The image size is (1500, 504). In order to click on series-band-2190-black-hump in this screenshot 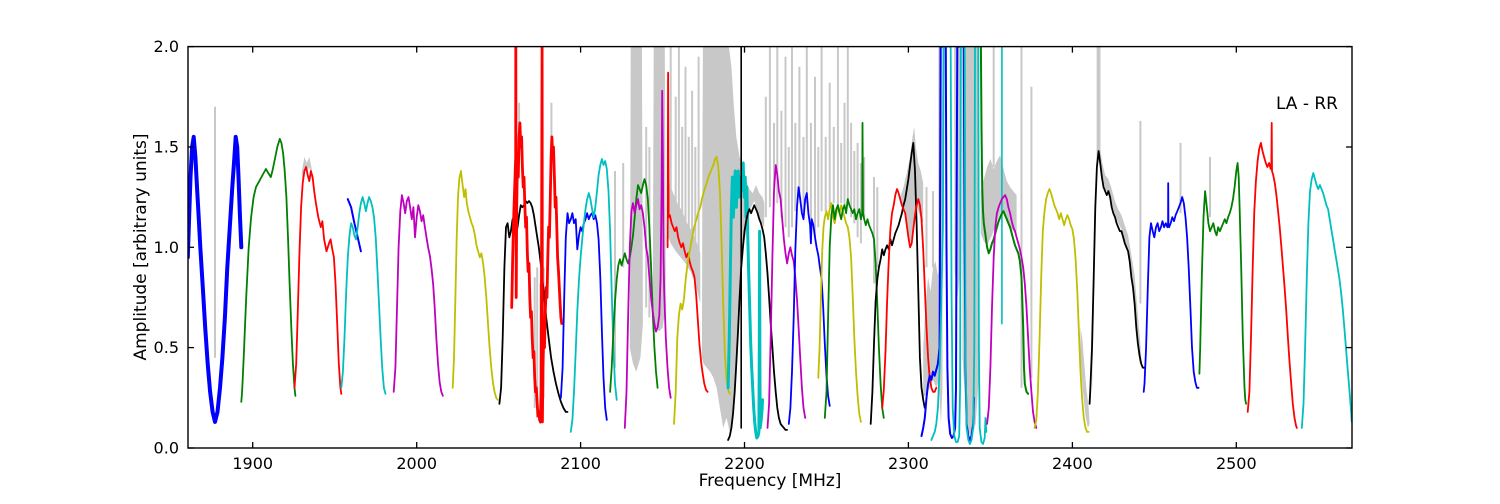, I will do `click(757, 322)`.